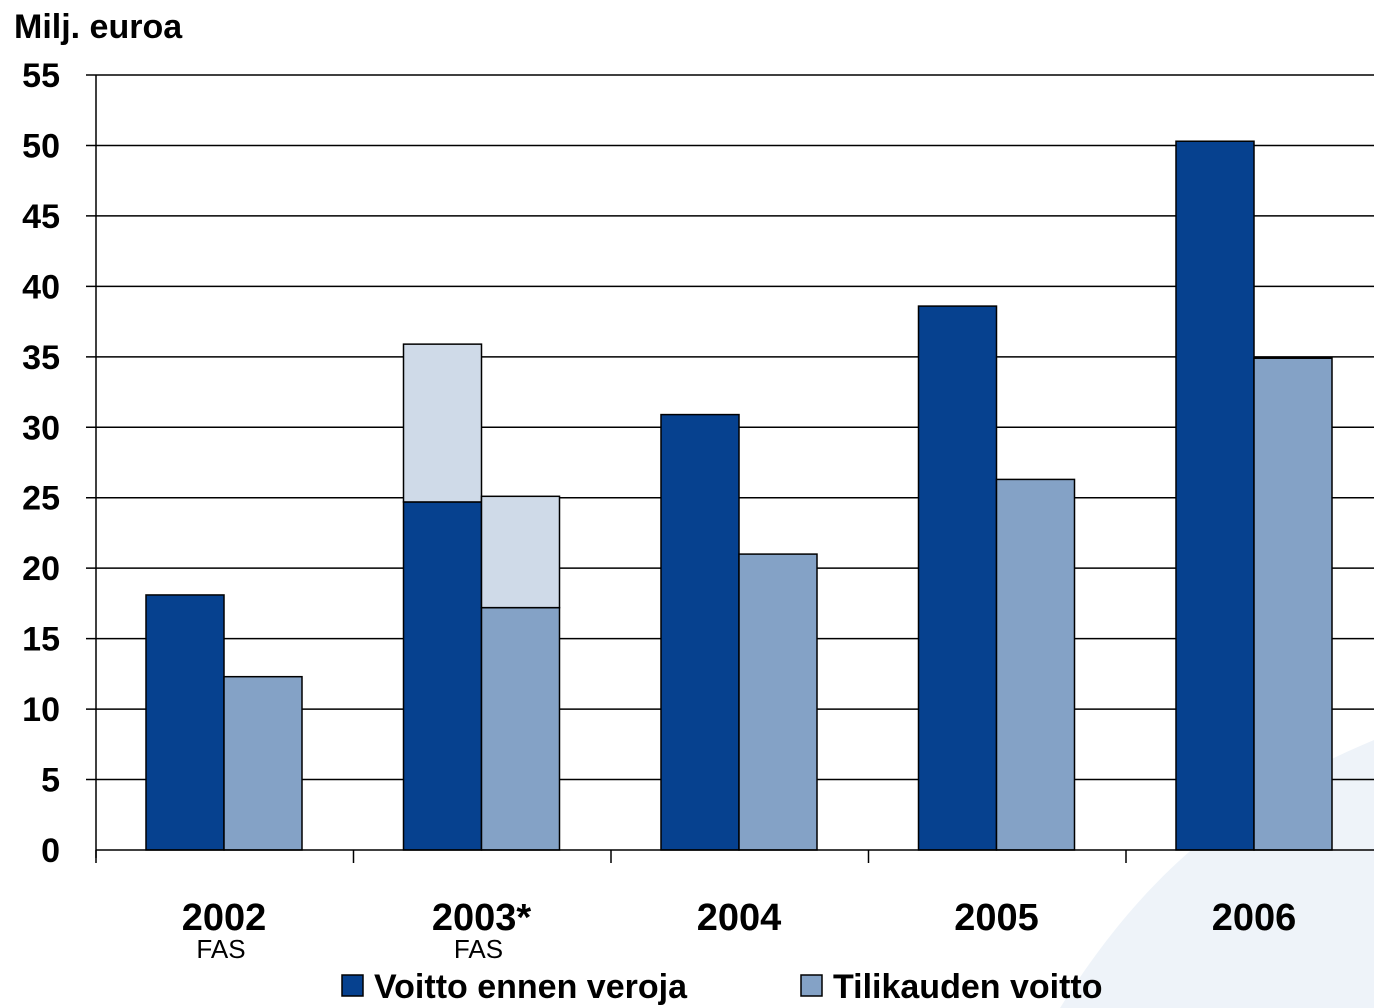  I want to click on x-tick-label: 2002, so click(224, 918).